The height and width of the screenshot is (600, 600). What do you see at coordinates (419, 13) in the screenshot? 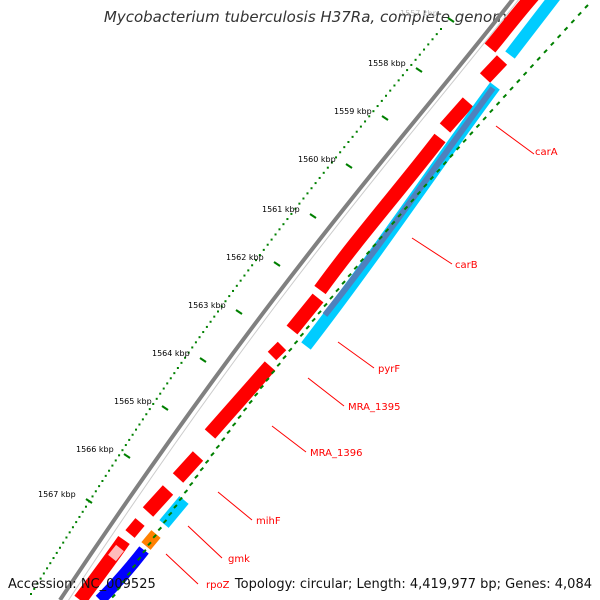
I see `ruler-tick-label: 1557 kbp` at bounding box center [419, 13].